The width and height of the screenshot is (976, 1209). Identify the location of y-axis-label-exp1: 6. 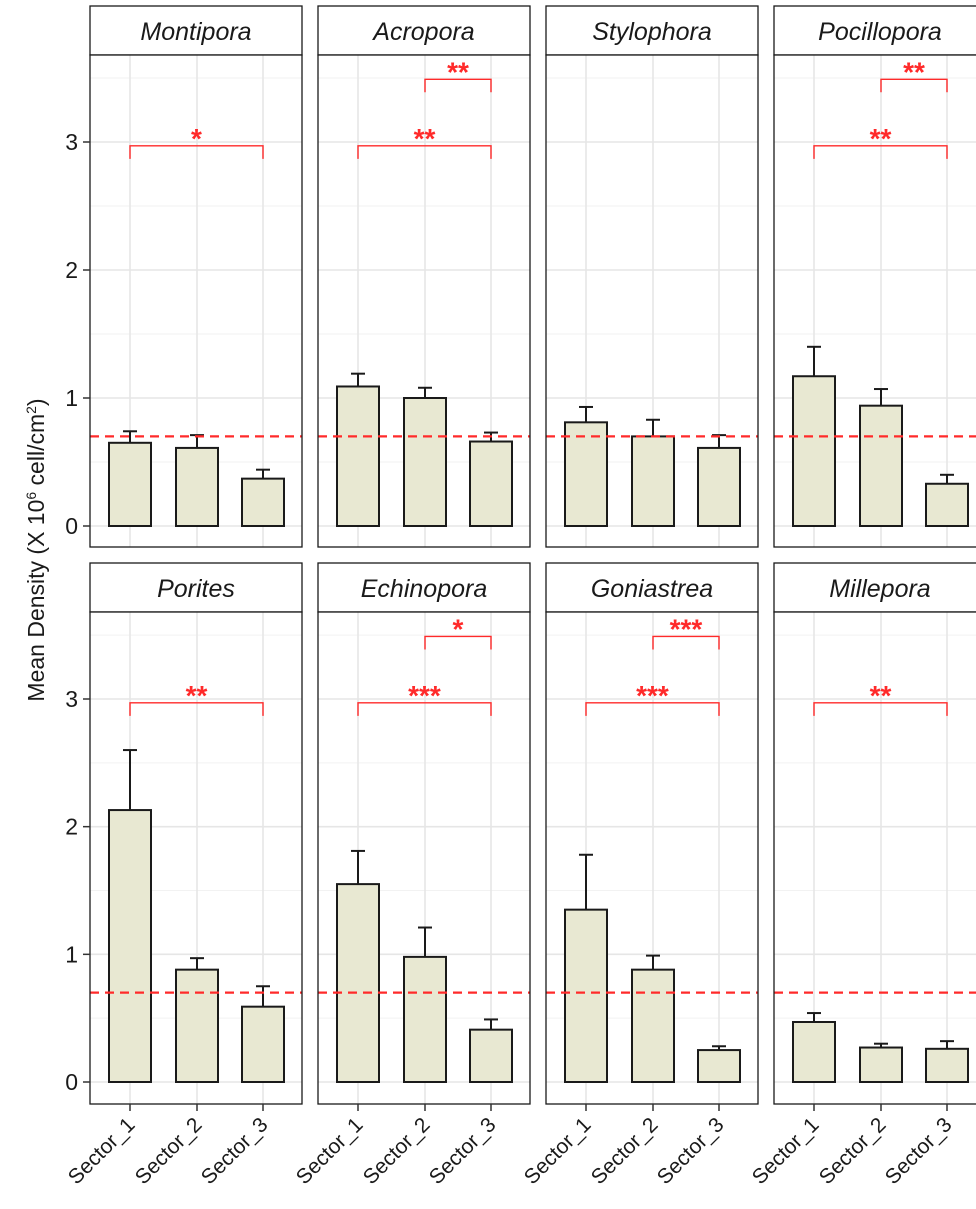
(31, 496).